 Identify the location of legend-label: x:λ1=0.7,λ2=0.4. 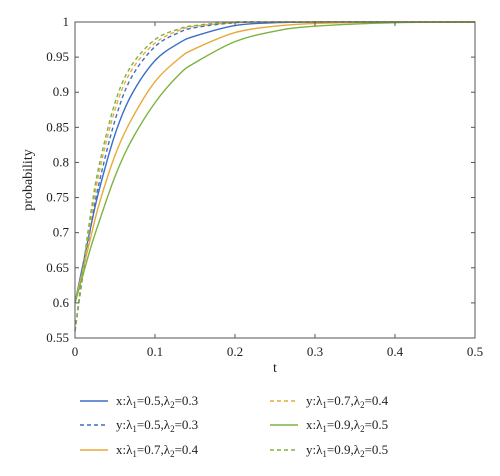
(157, 450).